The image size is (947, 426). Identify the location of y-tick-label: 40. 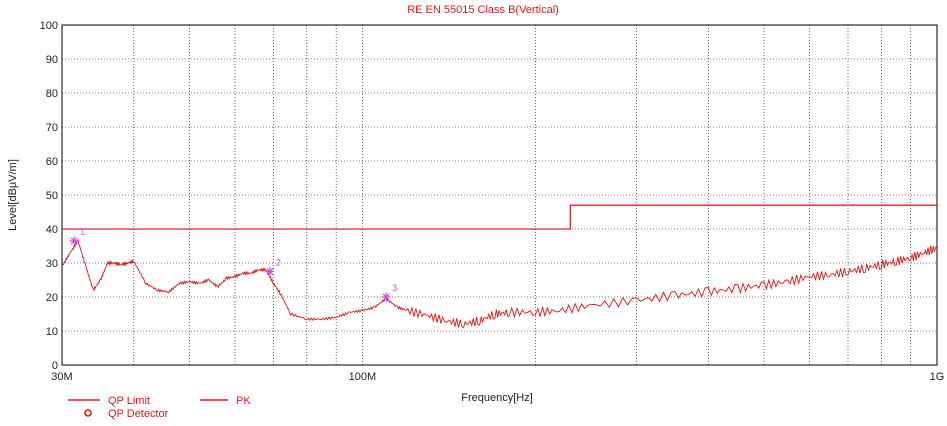
(52, 230).